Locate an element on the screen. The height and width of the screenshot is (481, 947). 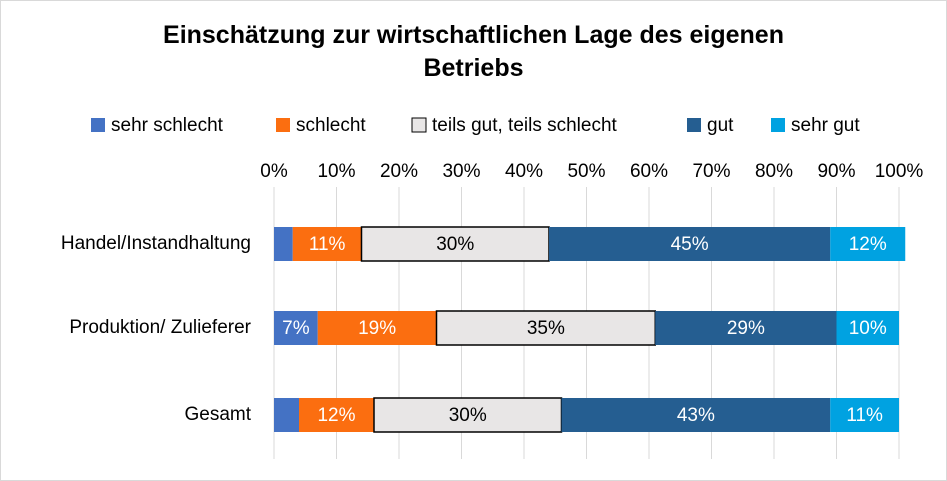
x-tick-label: 50% is located at coordinates (586, 171).